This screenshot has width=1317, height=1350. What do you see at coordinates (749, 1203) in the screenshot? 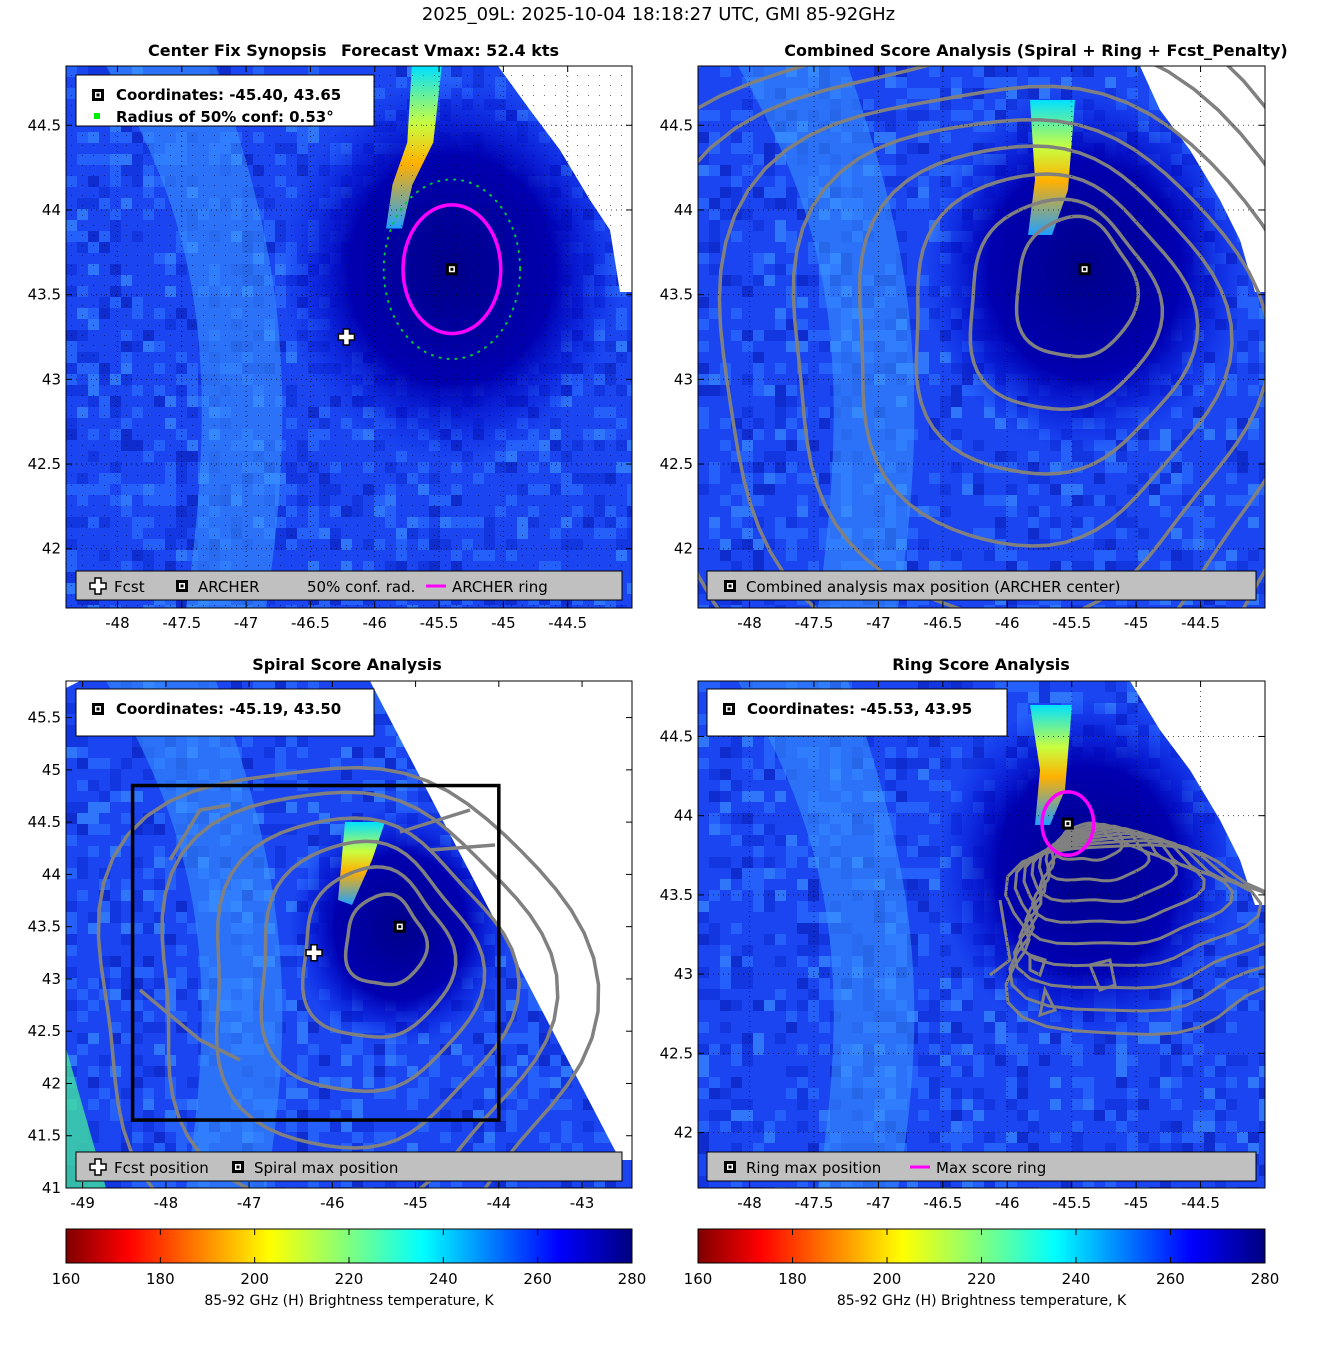
I see `x-tick-label: -48` at bounding box center [749, 1203].